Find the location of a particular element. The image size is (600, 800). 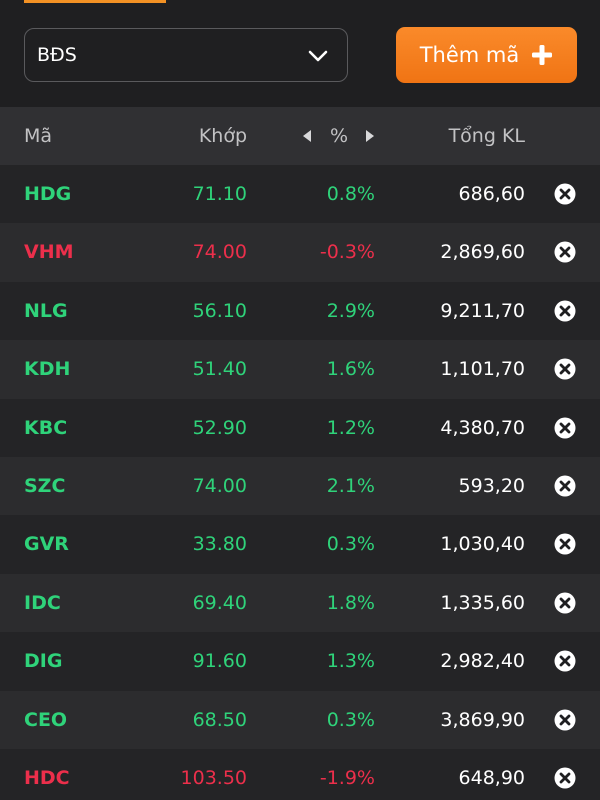

column-header-match-price: Khớp is located at coordinates (222, 136).